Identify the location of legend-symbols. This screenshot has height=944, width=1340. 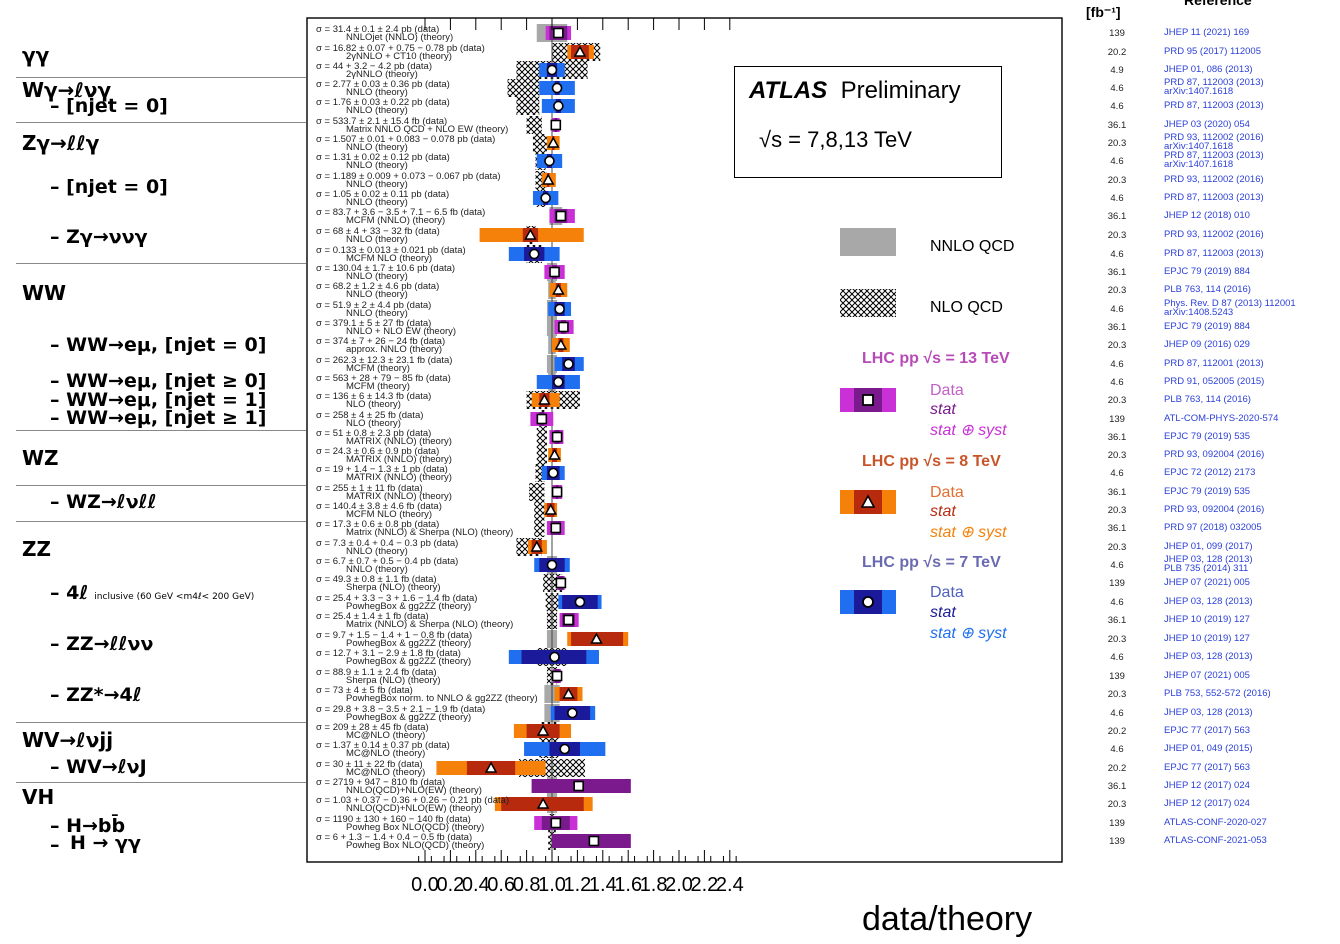
(868, 421).